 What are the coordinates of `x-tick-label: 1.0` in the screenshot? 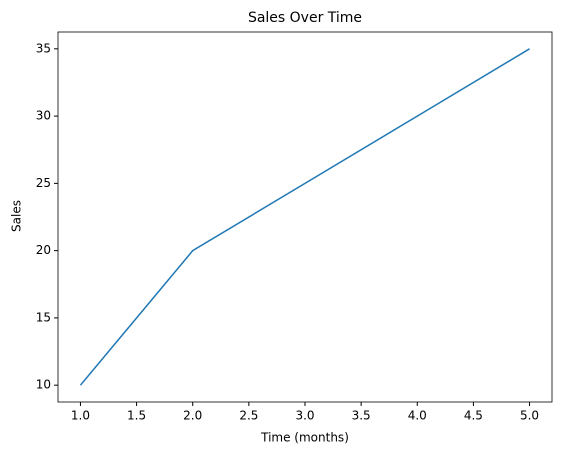 It's located at (80, 416).